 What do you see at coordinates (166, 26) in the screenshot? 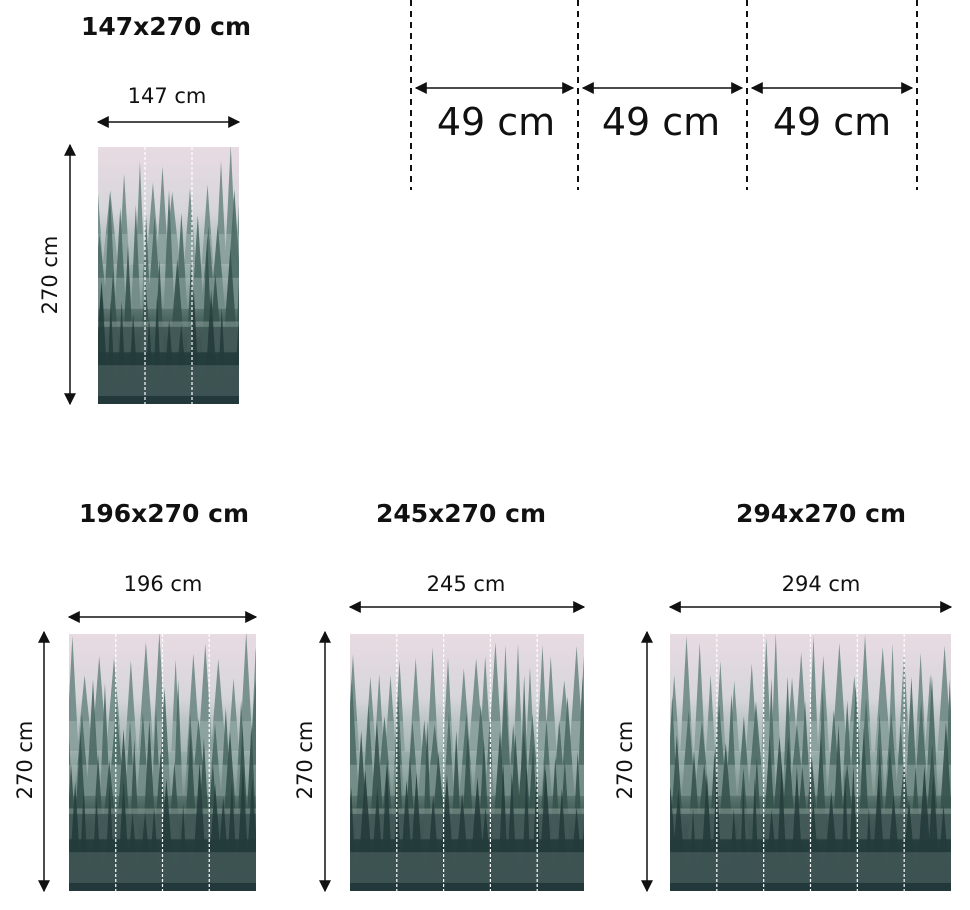
I see `panel-title: 147x270 cm` at bounding box center [166, 26].